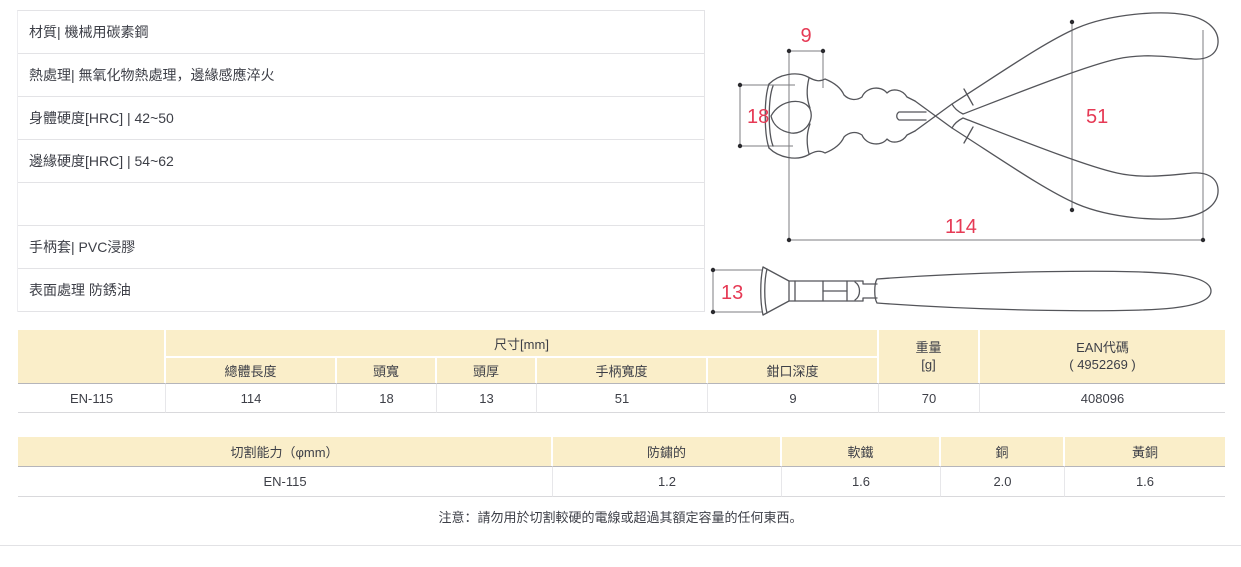 The image size is (1241, 567). I want to click on size-table-data-row: EN-115 114 18 13 51 9 70 408096, so click(621, 398).